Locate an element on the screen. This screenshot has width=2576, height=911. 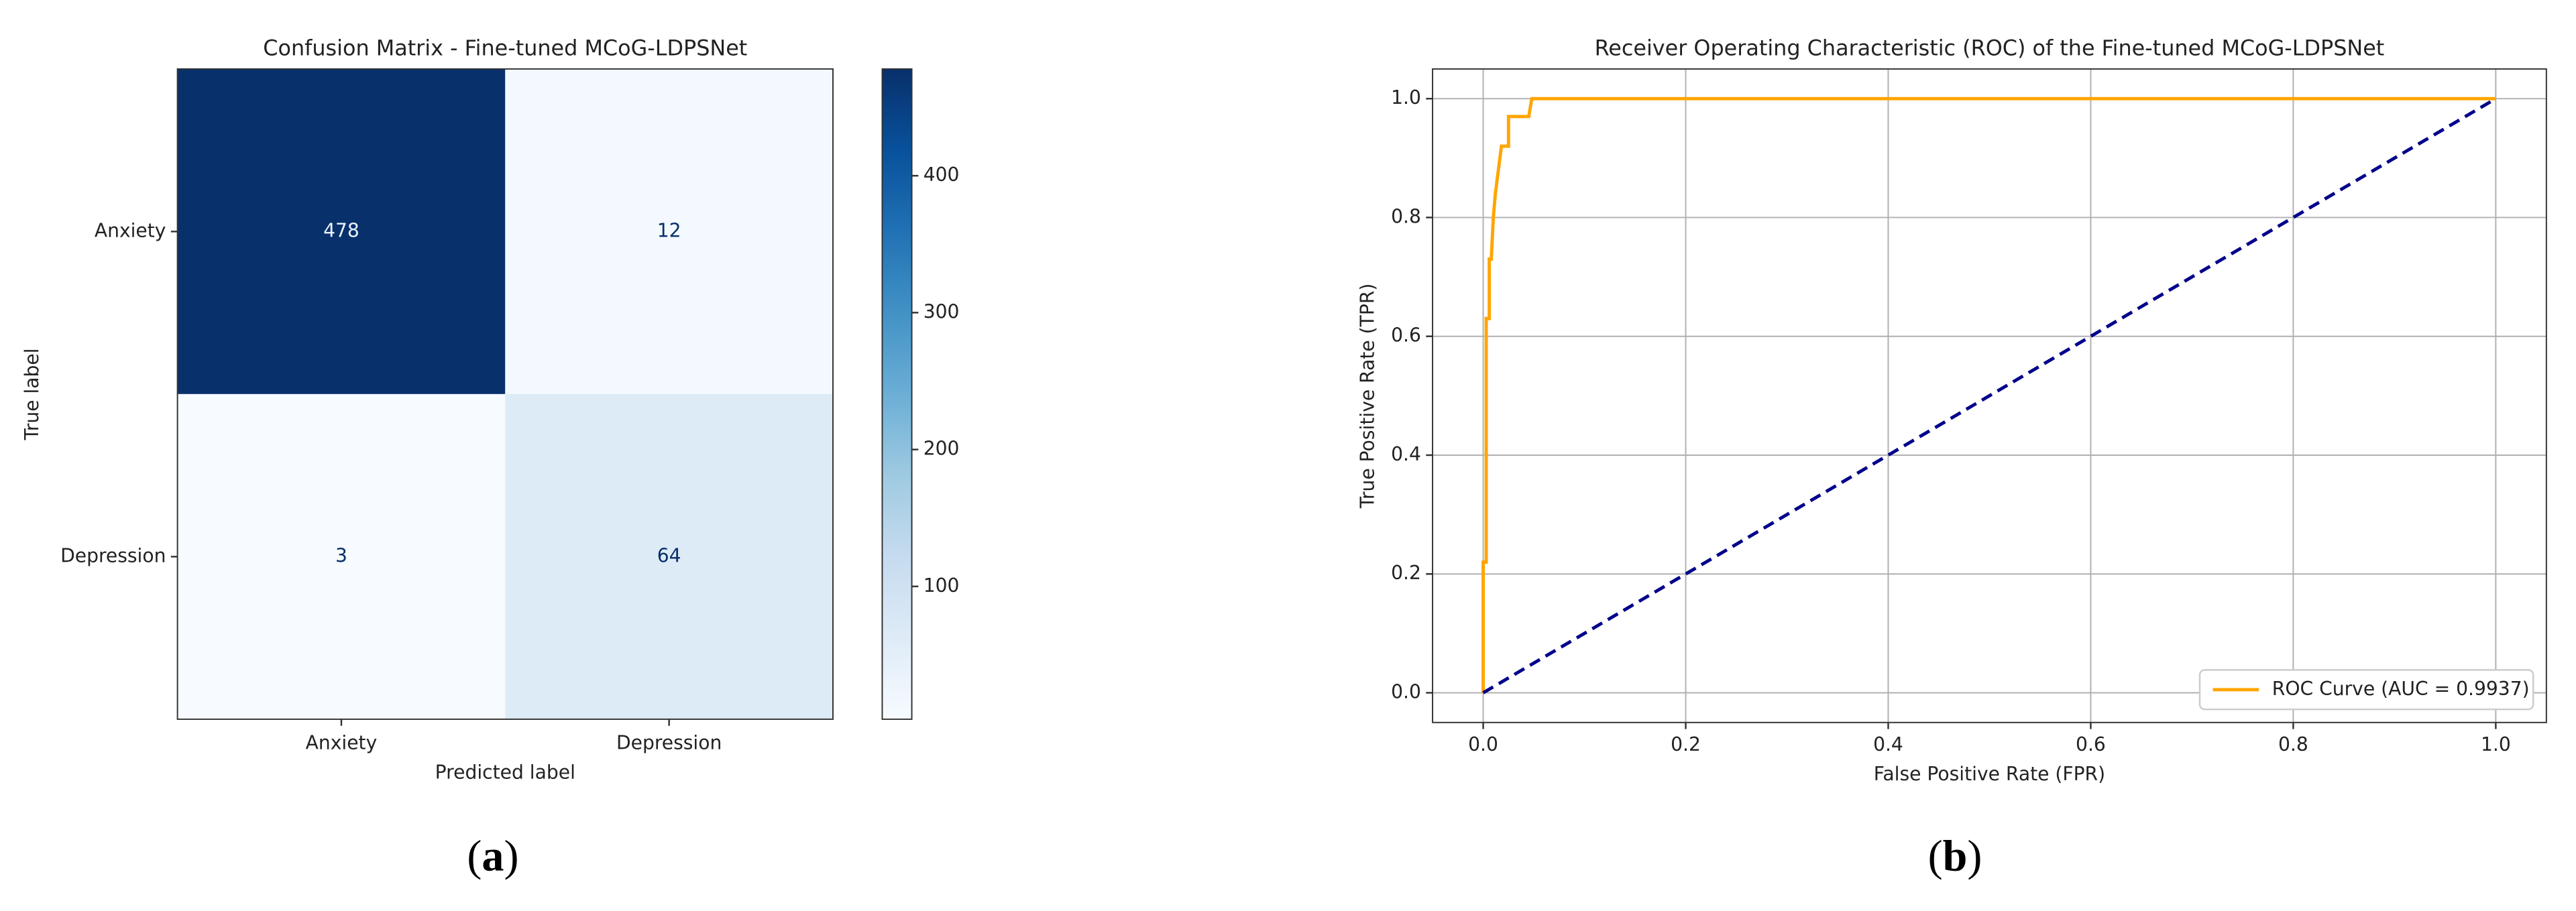
colorbar-tick-label: 100 is located at coordinates (941, 585).